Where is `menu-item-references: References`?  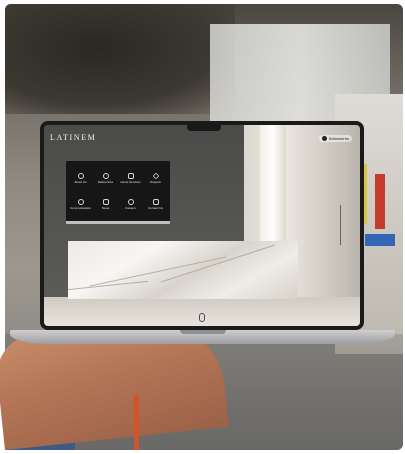 menu-item-references: References is located at coordinates (105, 178).